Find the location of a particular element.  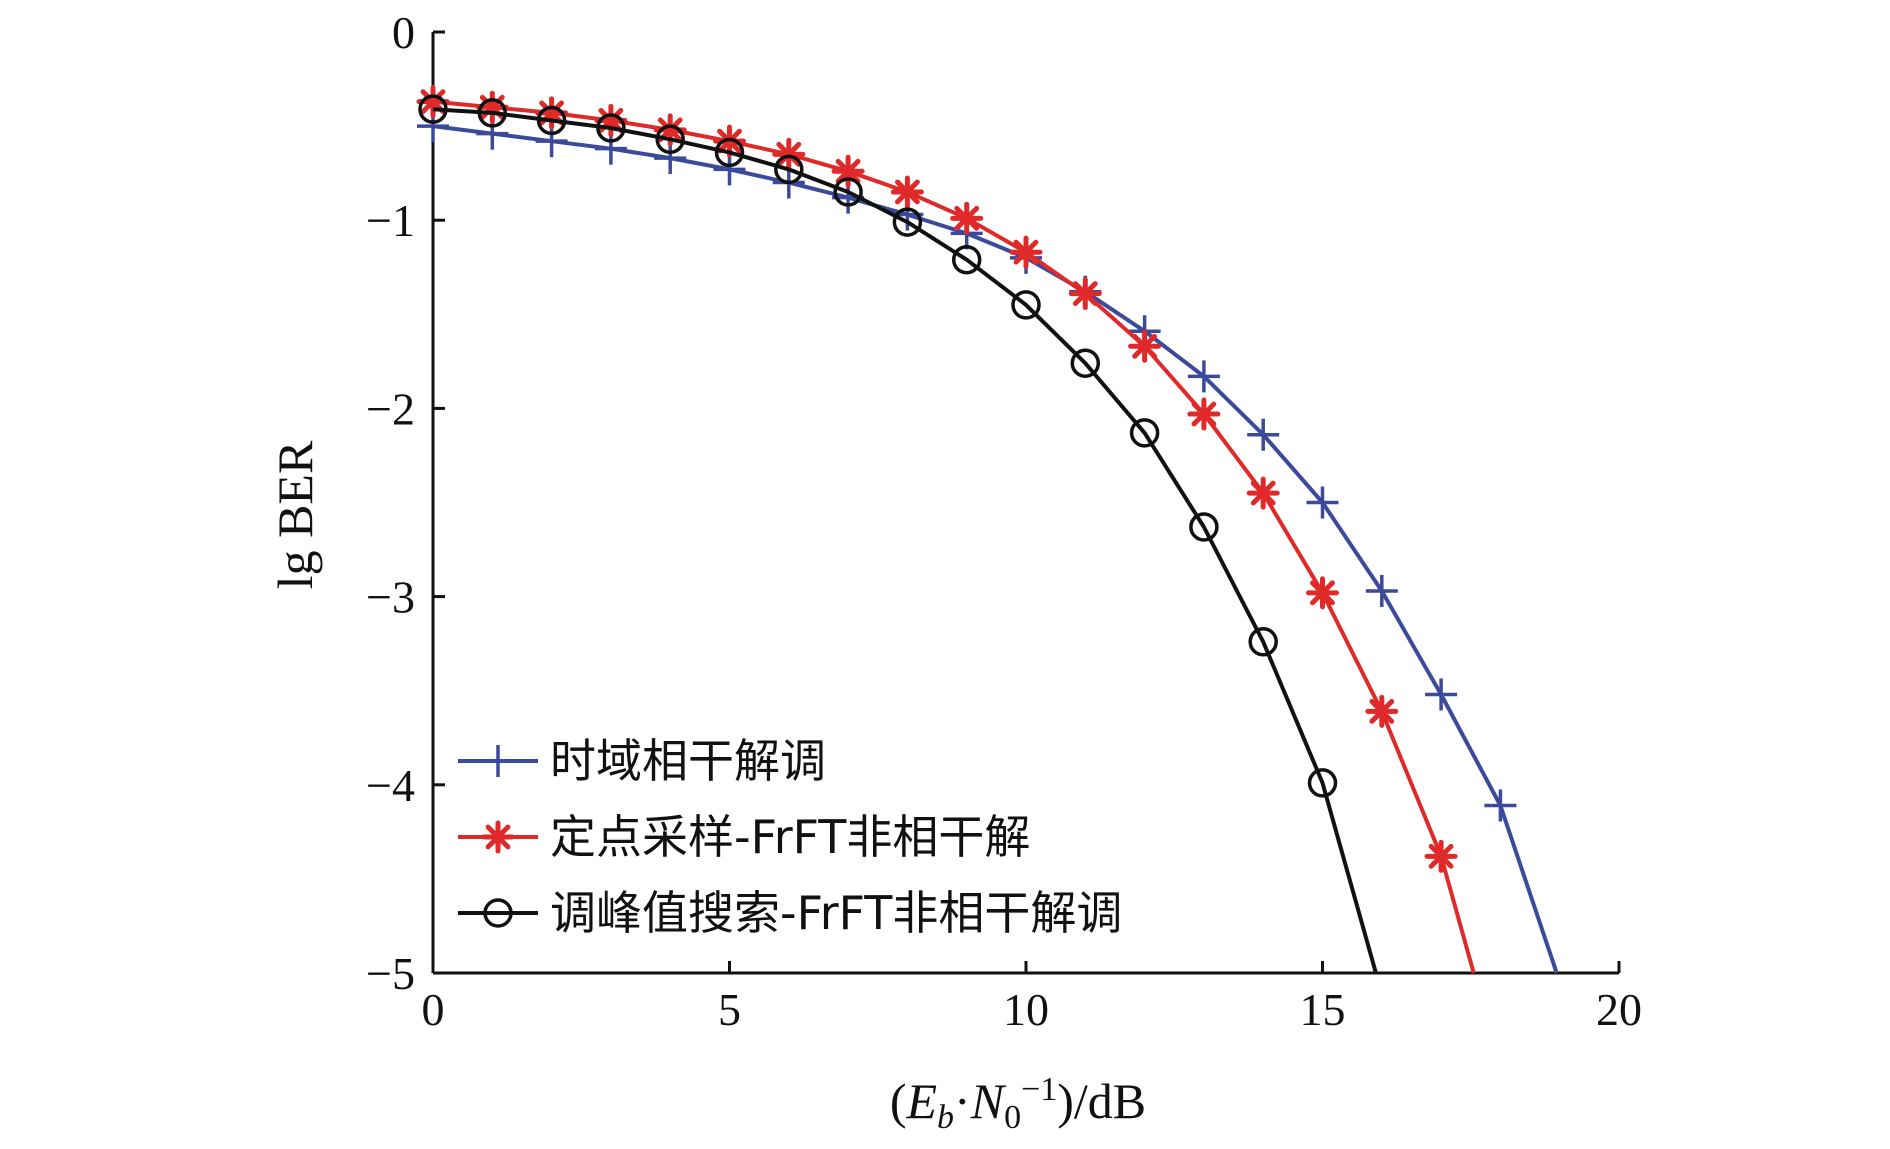

y-tick-label: −3 is located at coordinates (390, 597).